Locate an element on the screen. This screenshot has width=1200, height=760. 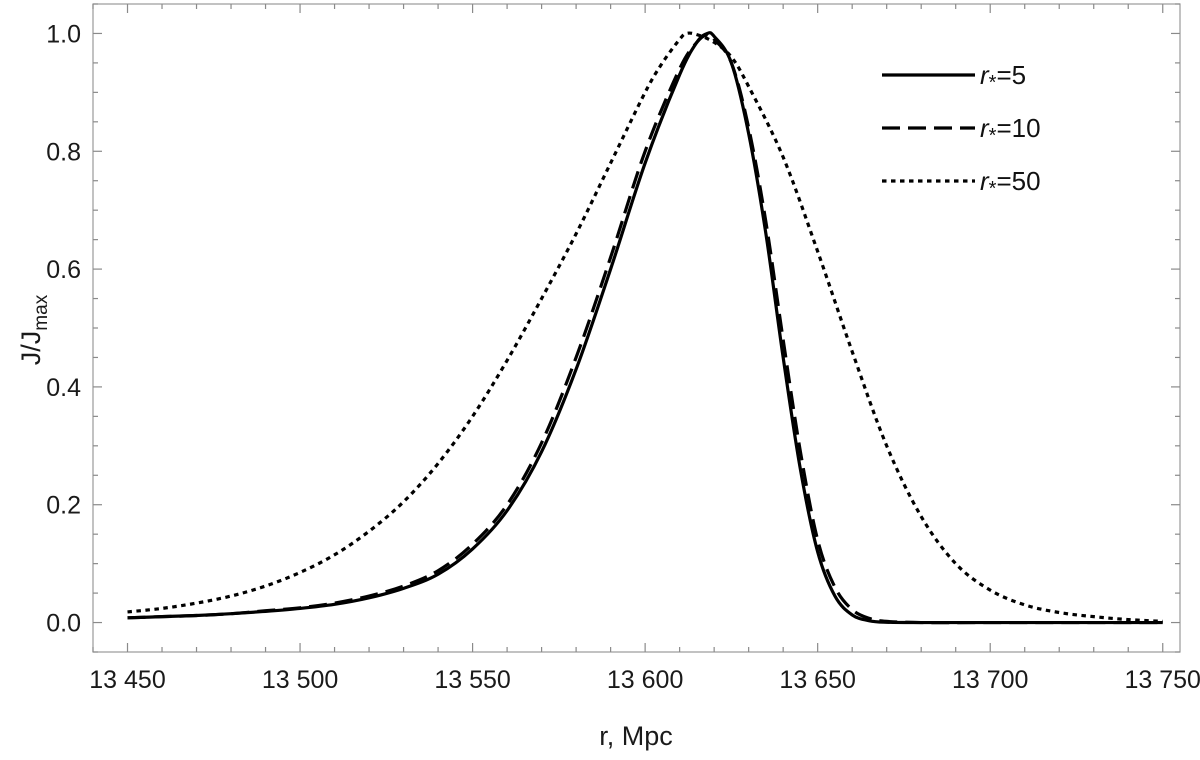
x-tick-label: 13 750 is located at coordinates (1162, 680).